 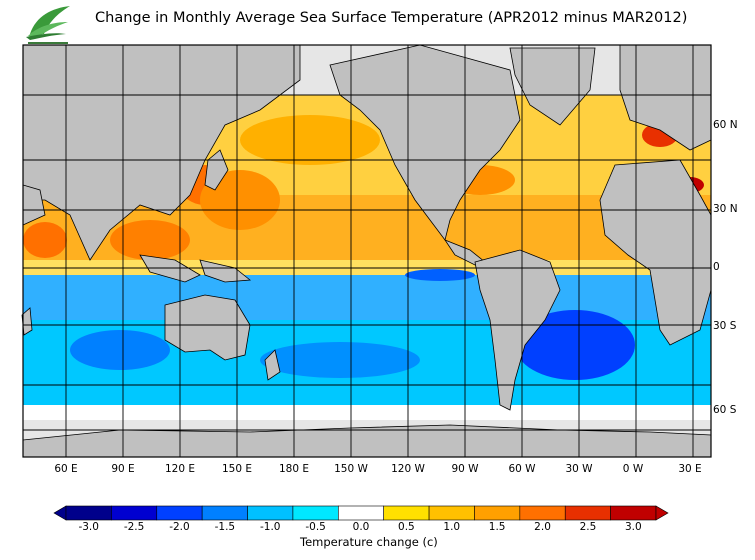 What do you see at coordinates (579, 469) in the screenshot?
I see `lon-tick: 30 W` at bounding box center [579, 469].